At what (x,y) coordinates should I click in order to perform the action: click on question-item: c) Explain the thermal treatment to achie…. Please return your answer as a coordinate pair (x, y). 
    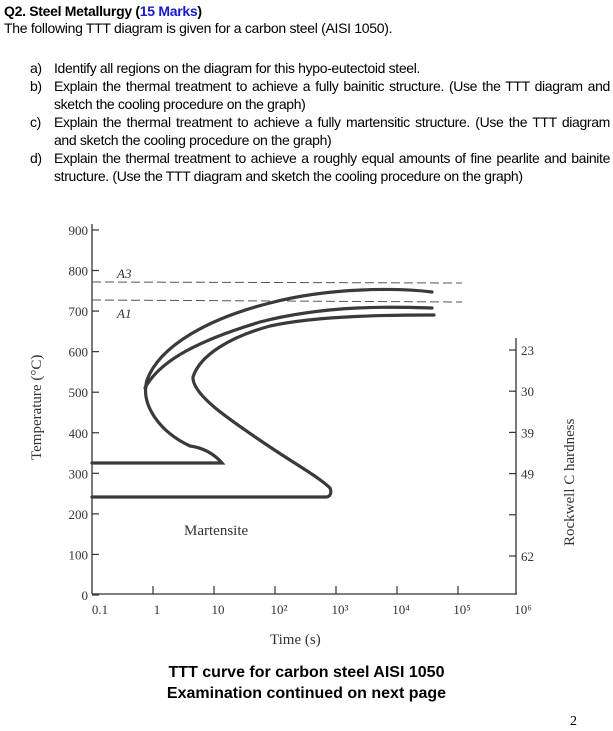
    Looking at the image, I should click on (320, 131).